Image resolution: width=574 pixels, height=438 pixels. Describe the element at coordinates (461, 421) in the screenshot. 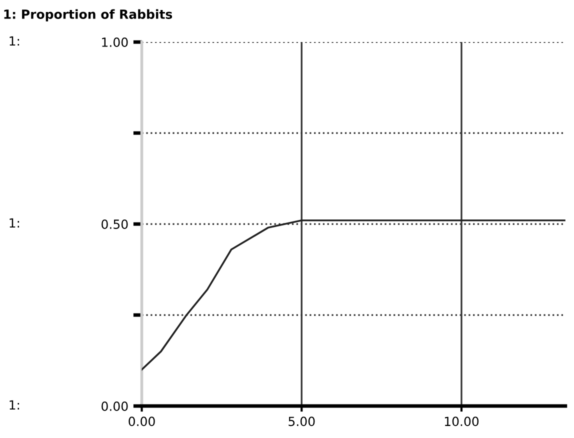

I see `x-tick-label: 10.00` at that location.